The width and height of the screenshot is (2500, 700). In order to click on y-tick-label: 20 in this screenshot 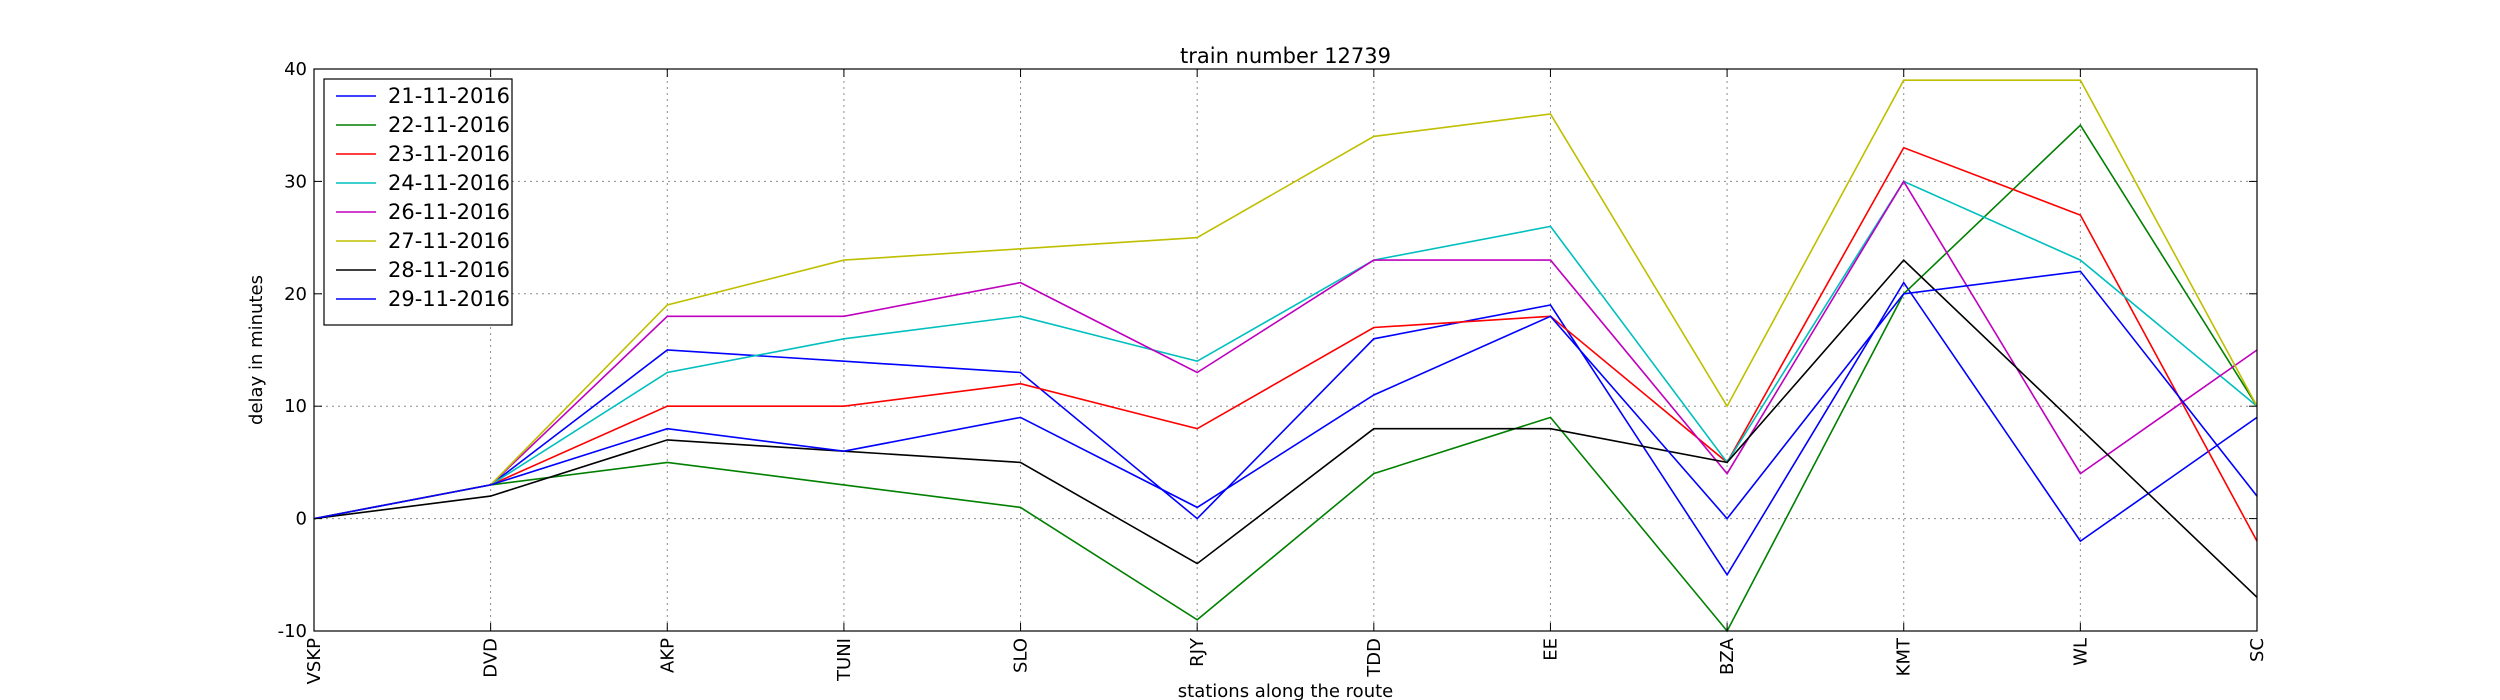, I will do `click(295, 294)`.